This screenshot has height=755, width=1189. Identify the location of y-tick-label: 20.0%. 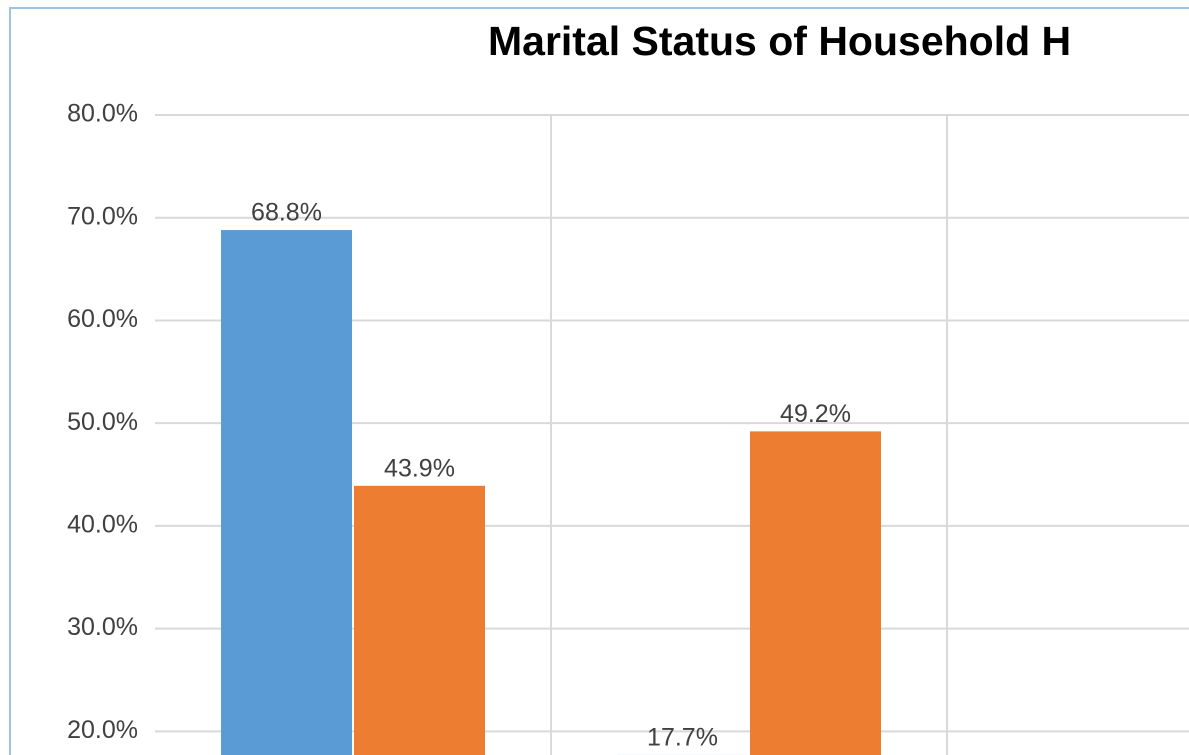
(102, 730).